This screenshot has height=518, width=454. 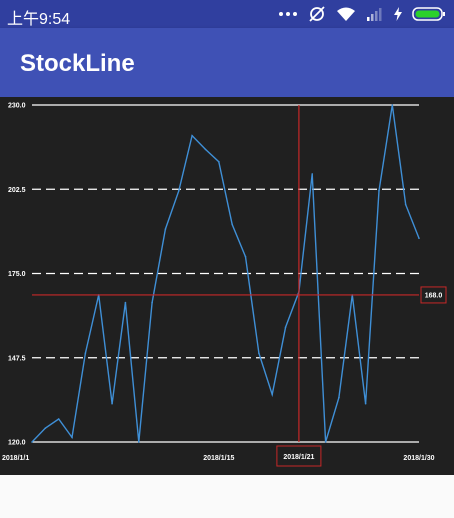 I want to click on y-tick-label: 120.0, so click(x=17, y=443).